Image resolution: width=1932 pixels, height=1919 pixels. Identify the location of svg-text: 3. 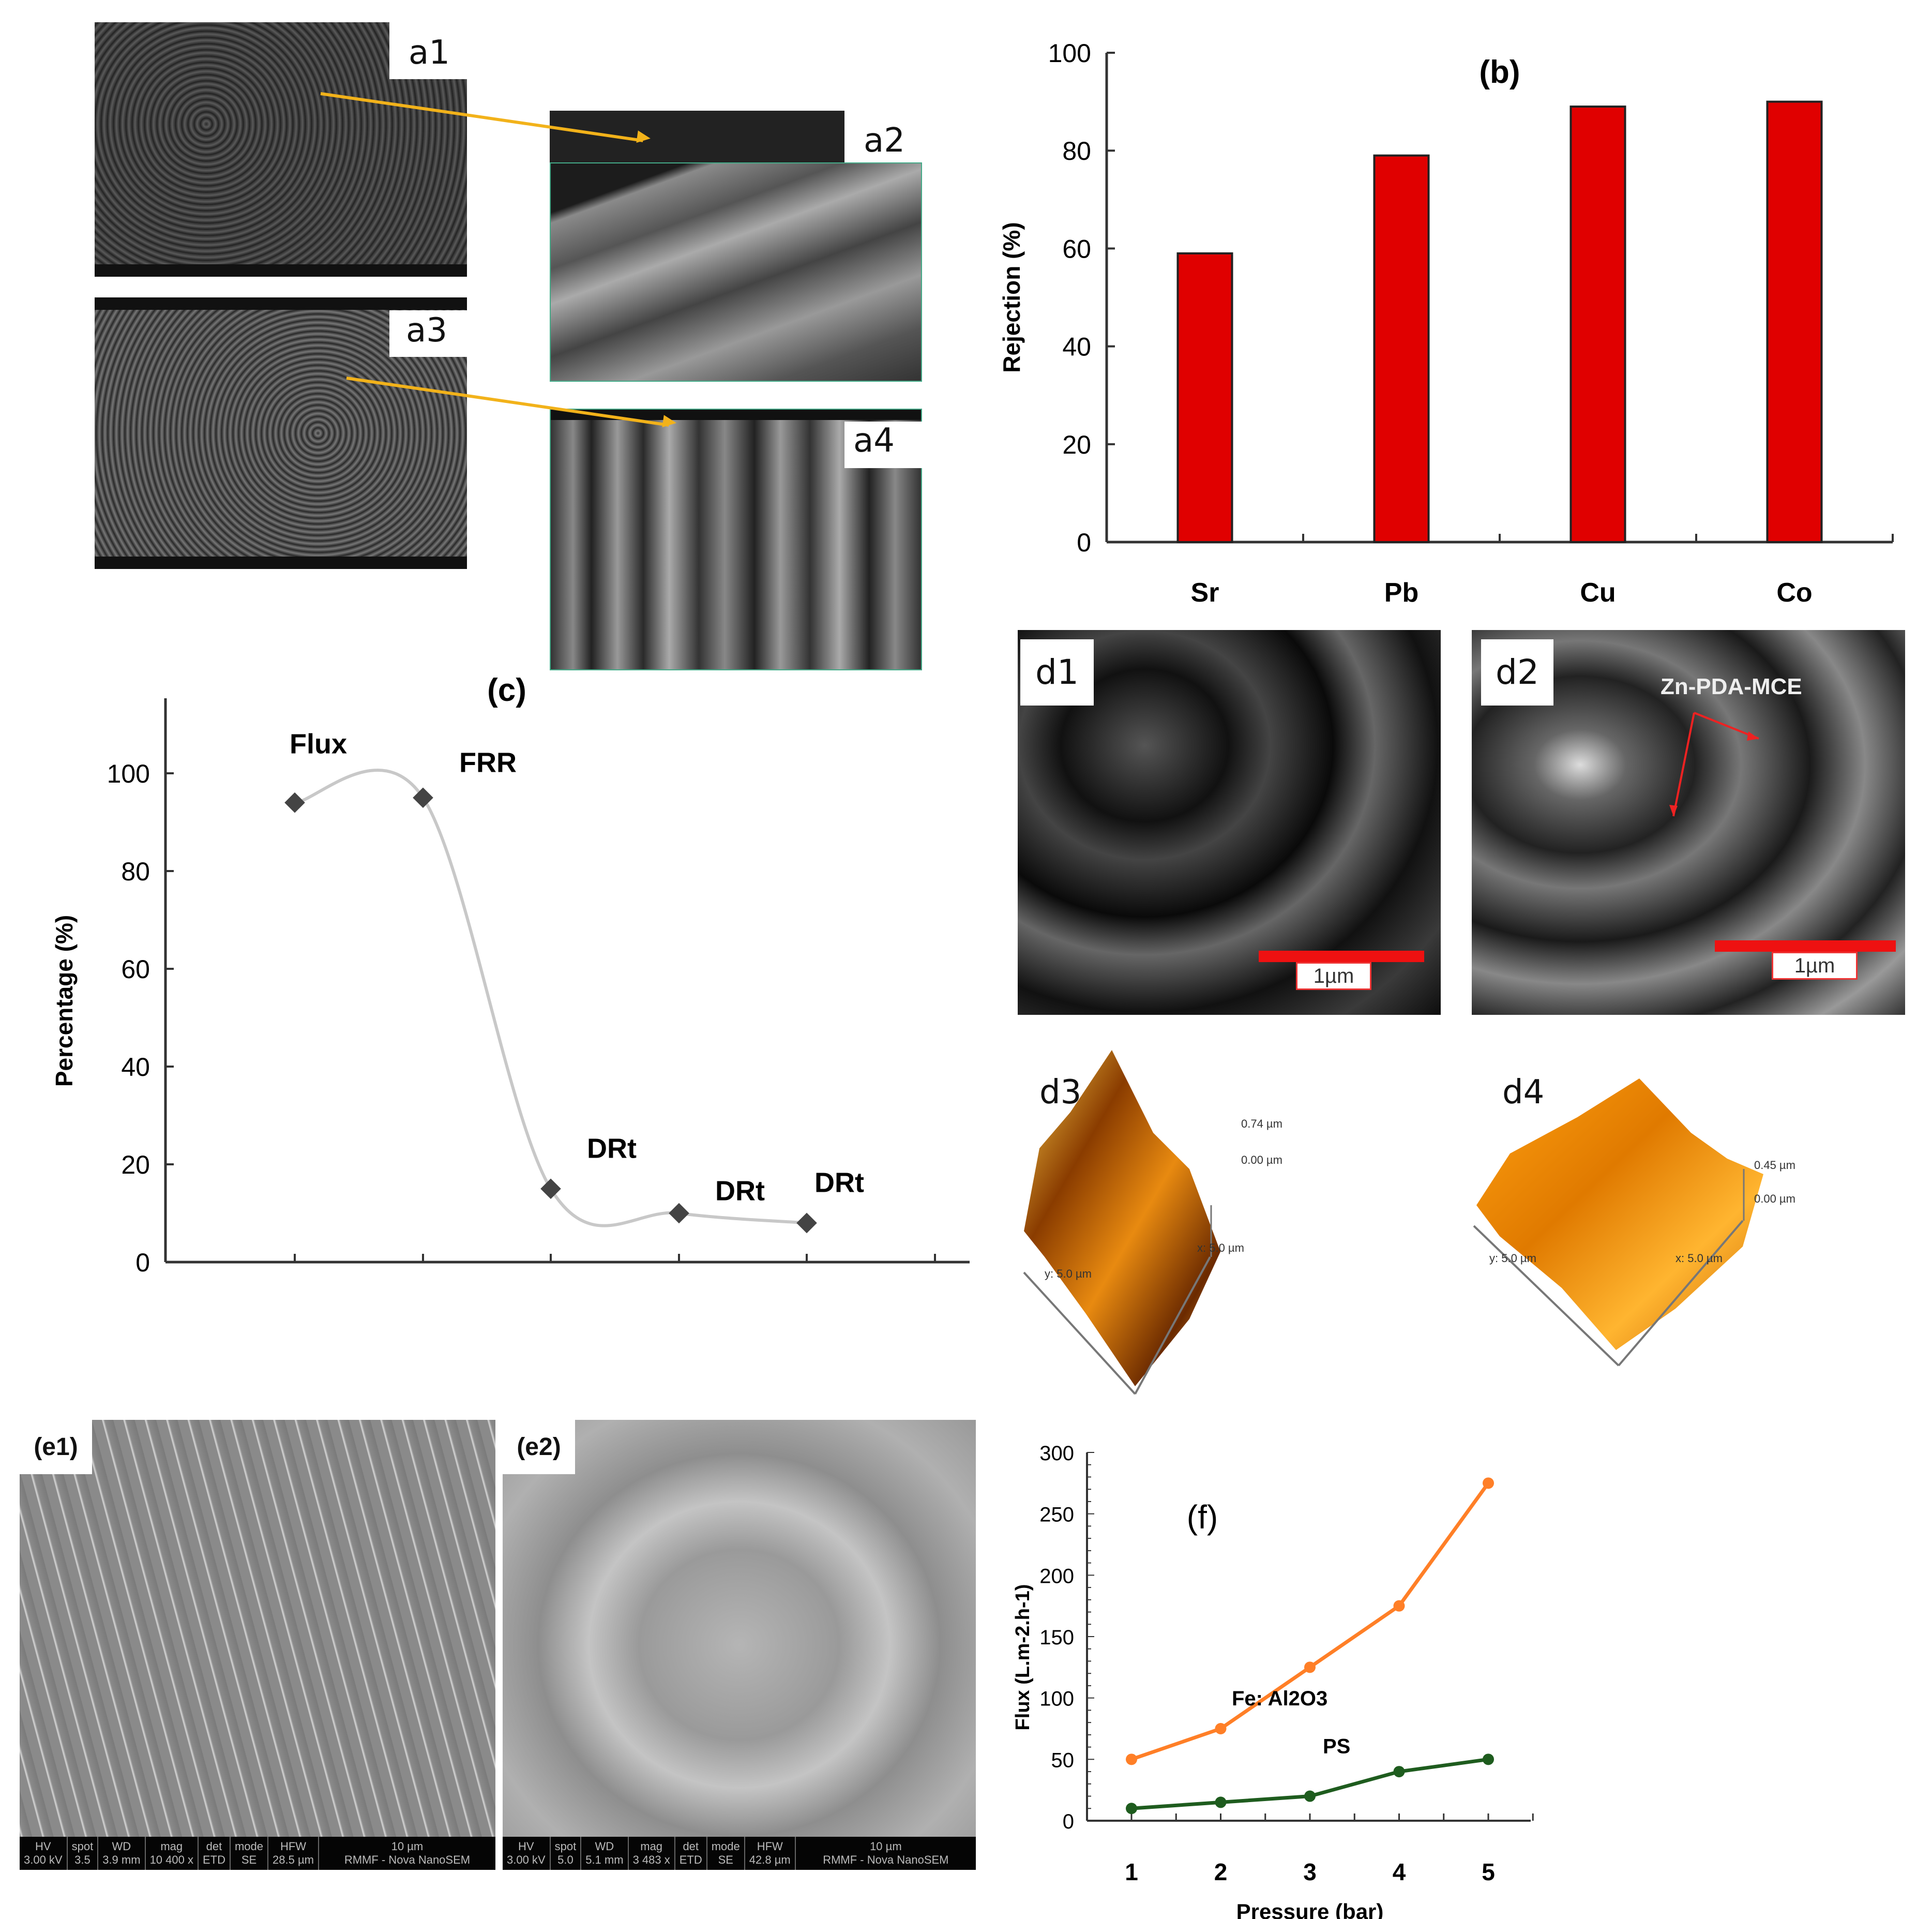
(1310, 1871).